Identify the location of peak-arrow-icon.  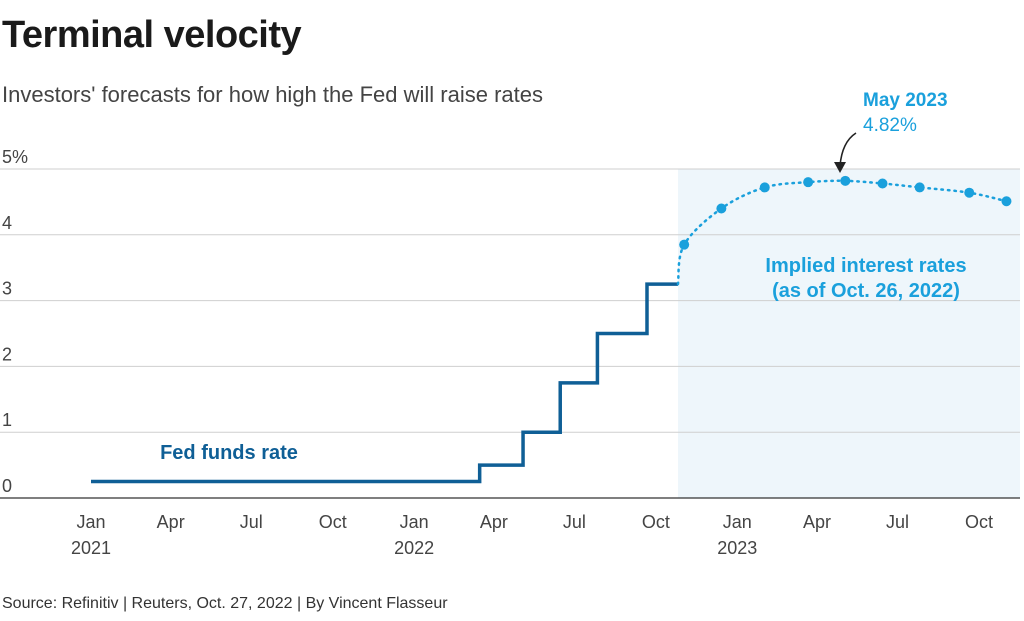
(848, 149).